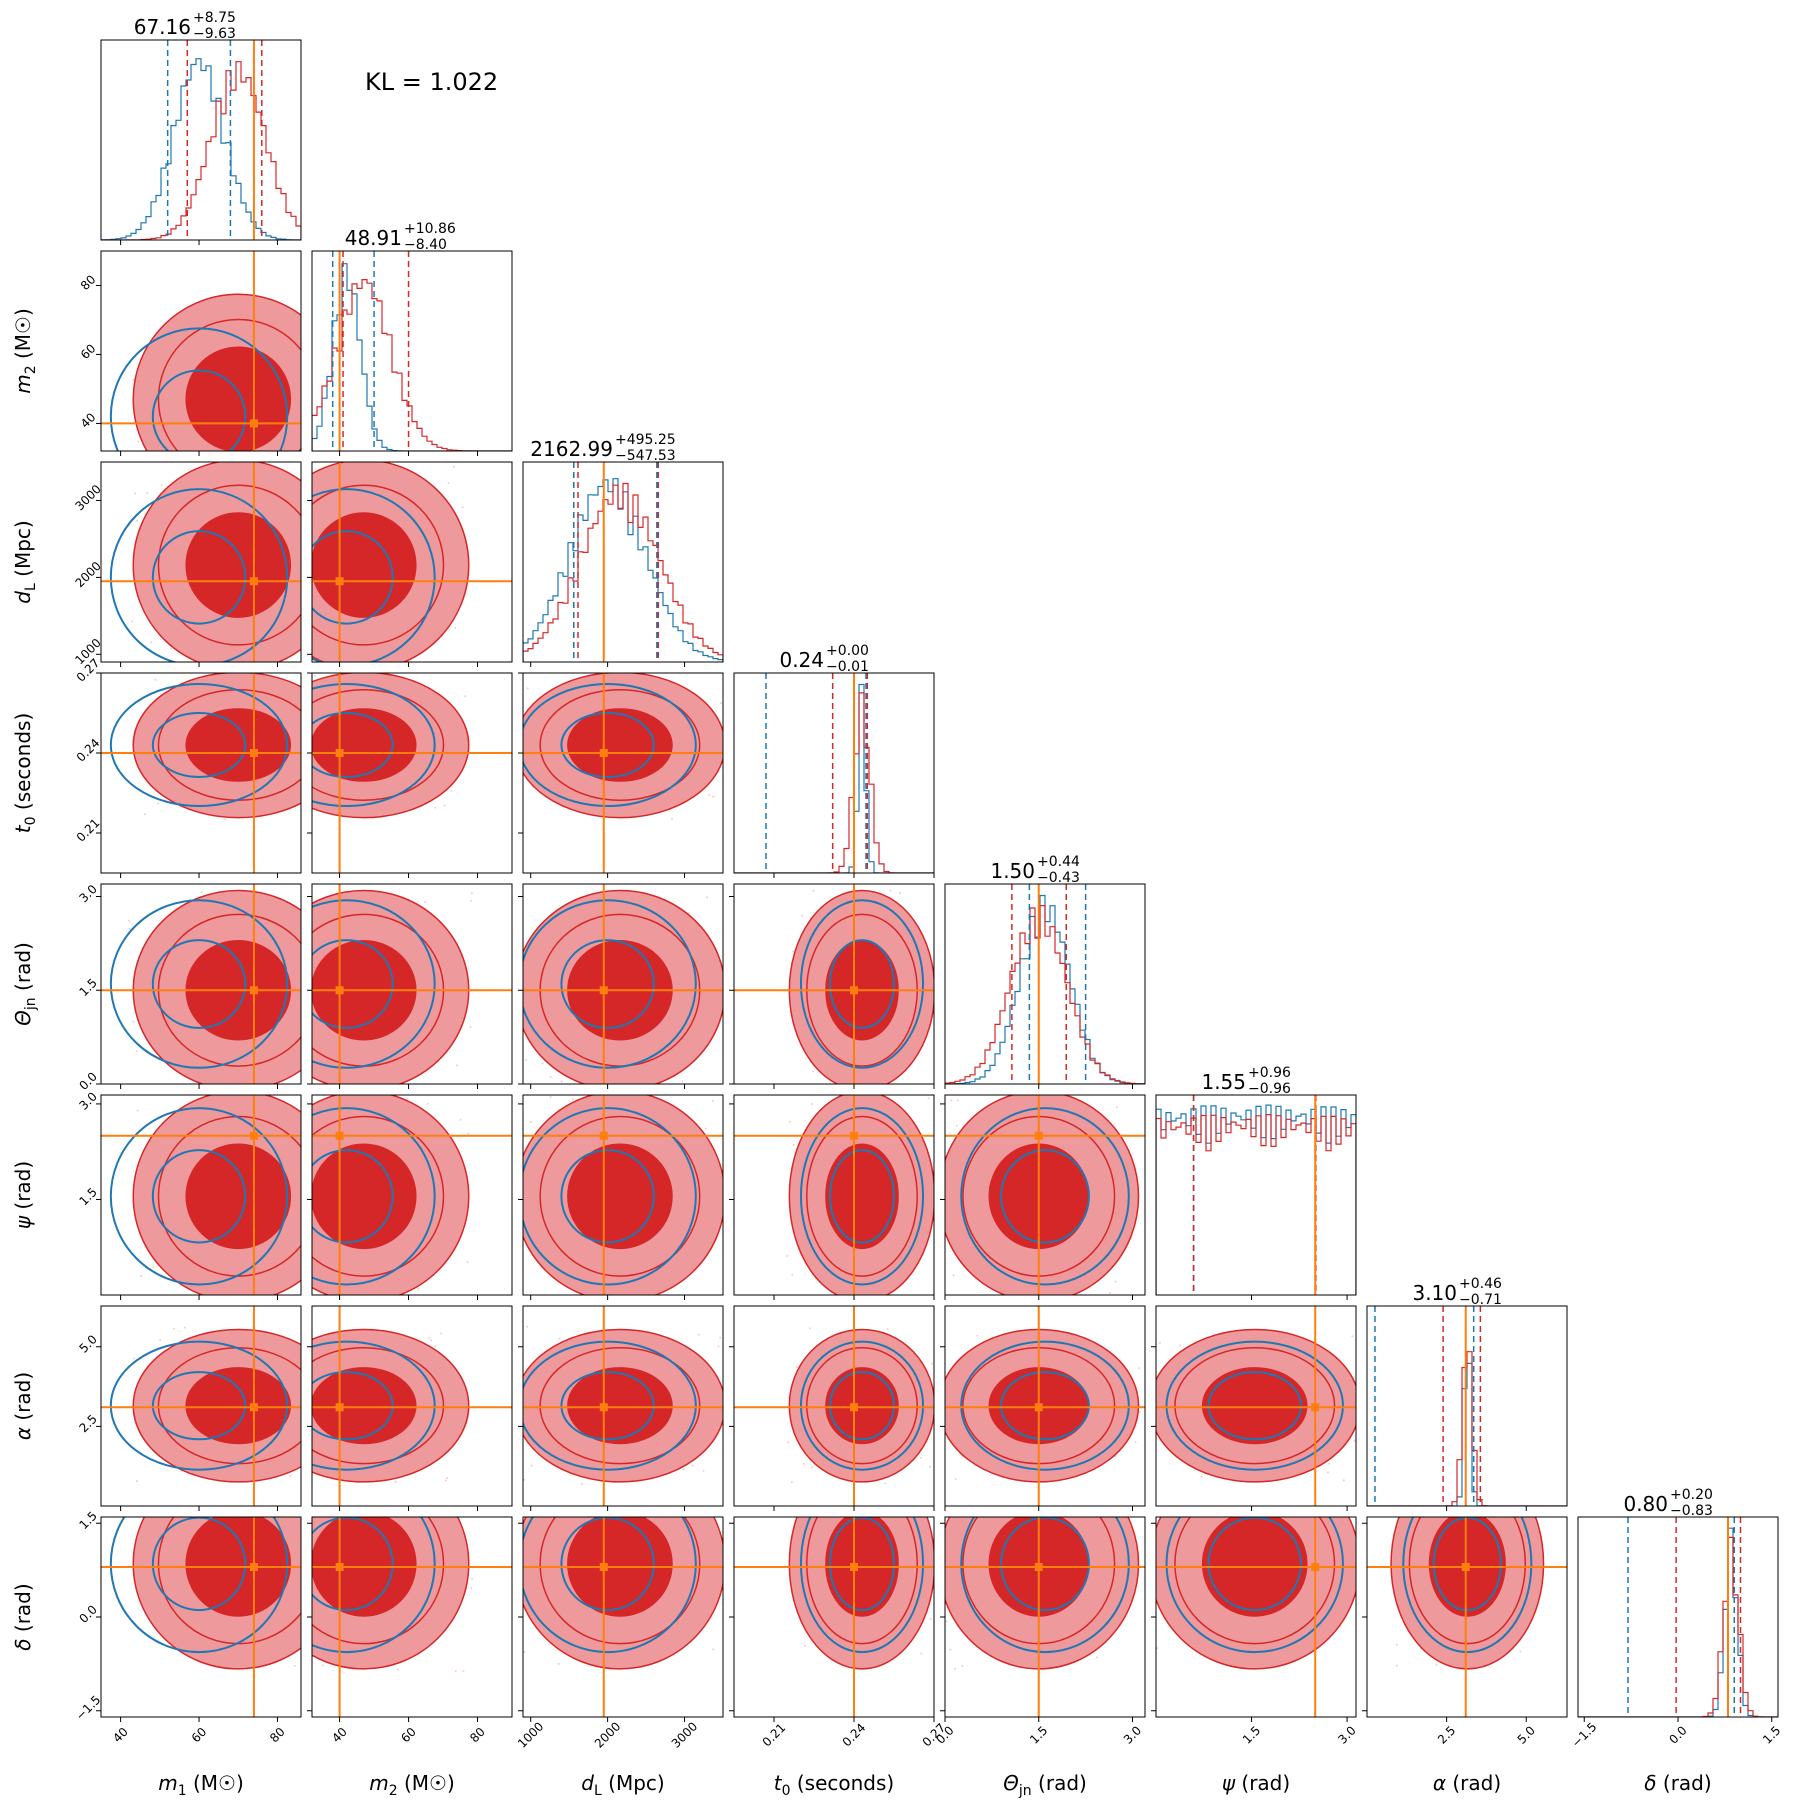 The width and height of the screenshot is (1809, 1813). I want to click on axis-label-sub: jn, so click(1025, 1791).